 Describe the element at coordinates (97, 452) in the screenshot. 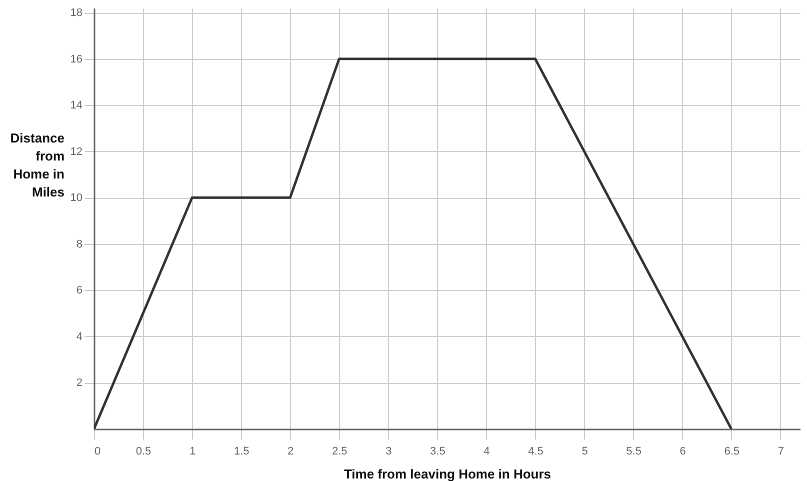

I see `x-tick-label: 0` at that location.